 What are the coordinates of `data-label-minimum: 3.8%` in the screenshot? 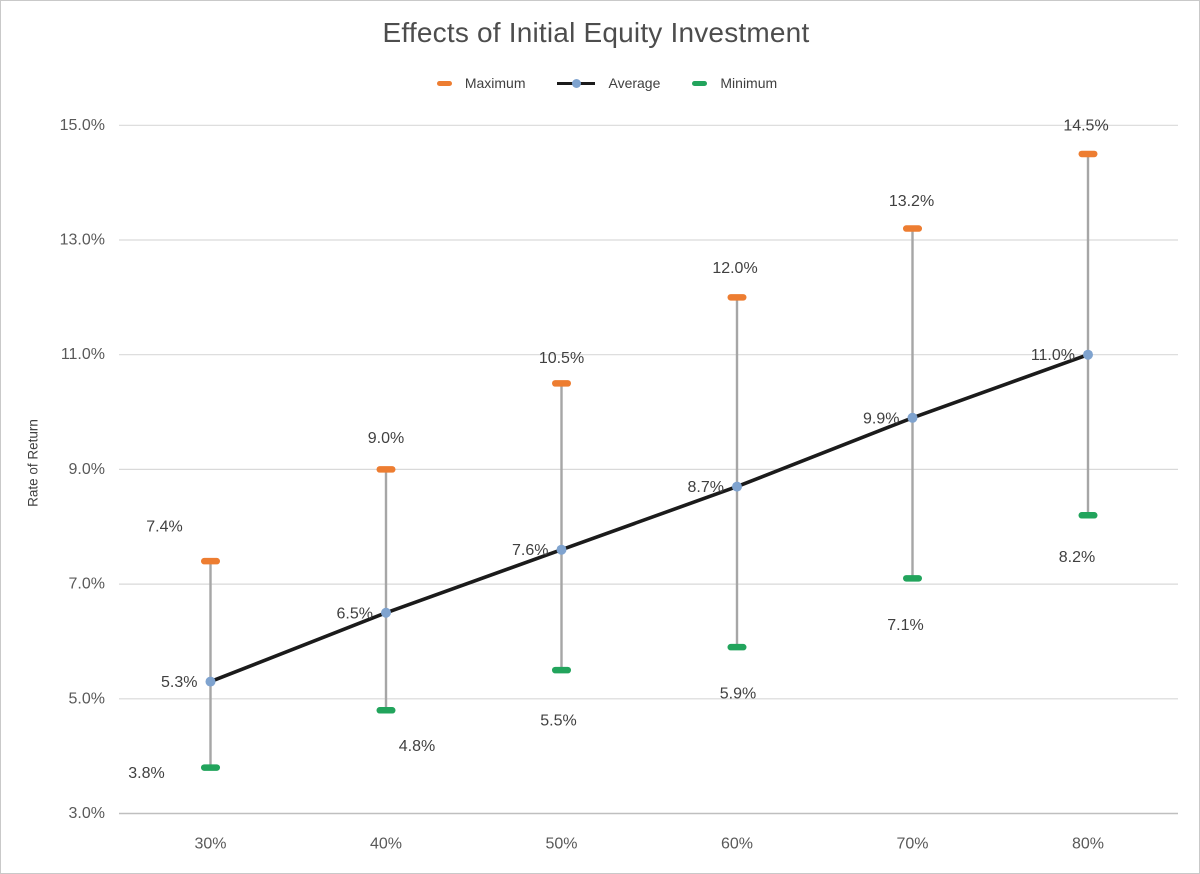 It's located at (146, 773).